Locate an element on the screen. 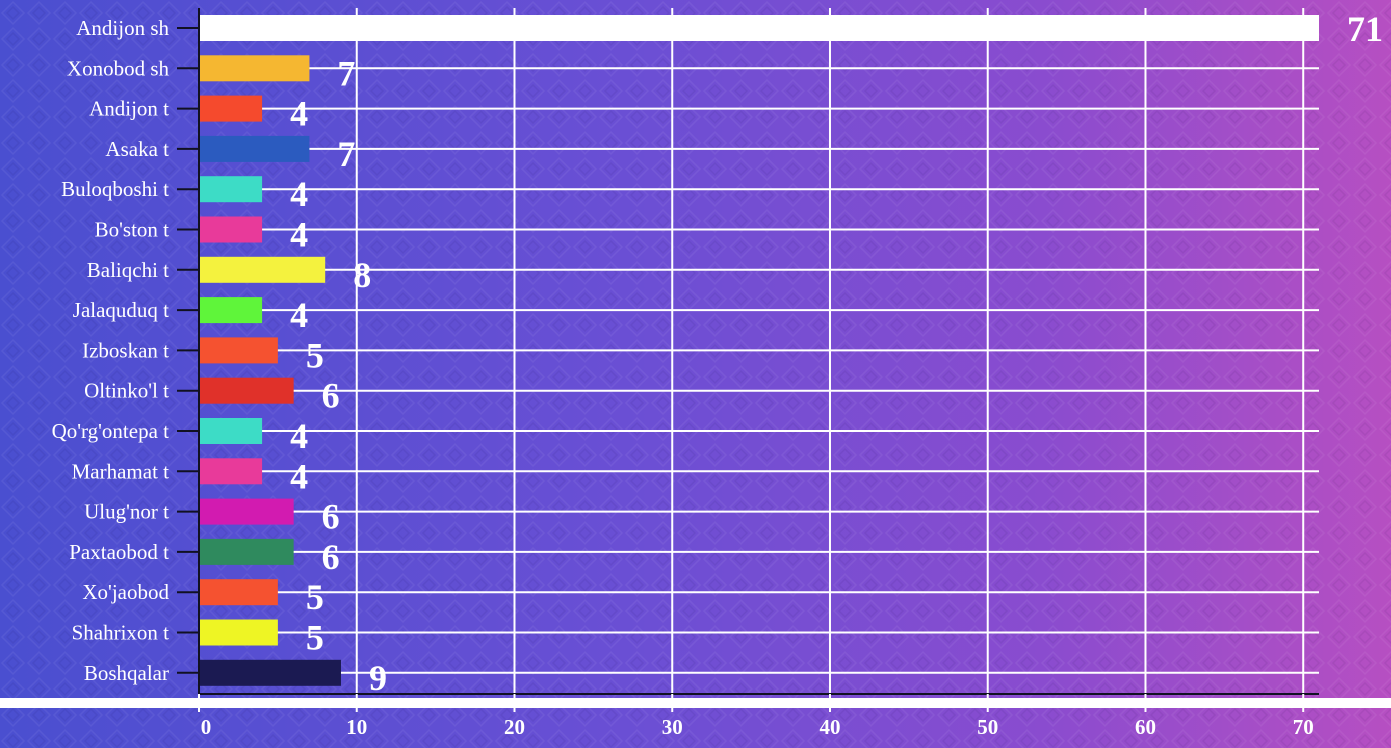  category-label-14: Xo'jaobod is located at coordinates (125, 592).